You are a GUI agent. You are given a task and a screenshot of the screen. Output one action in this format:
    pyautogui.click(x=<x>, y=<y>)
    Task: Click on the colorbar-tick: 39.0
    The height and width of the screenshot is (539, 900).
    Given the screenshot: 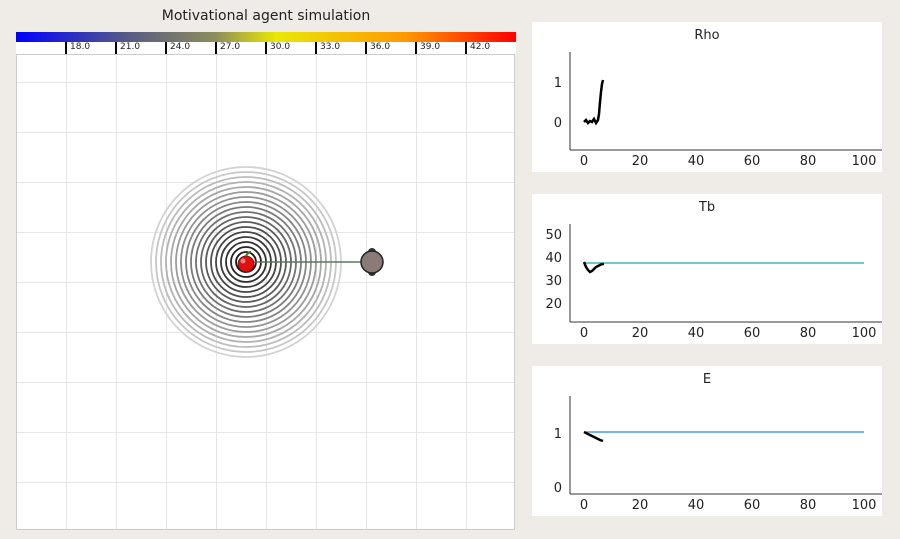 What is the action you would take?
    pyautogui.click(x=427, y=48)
    